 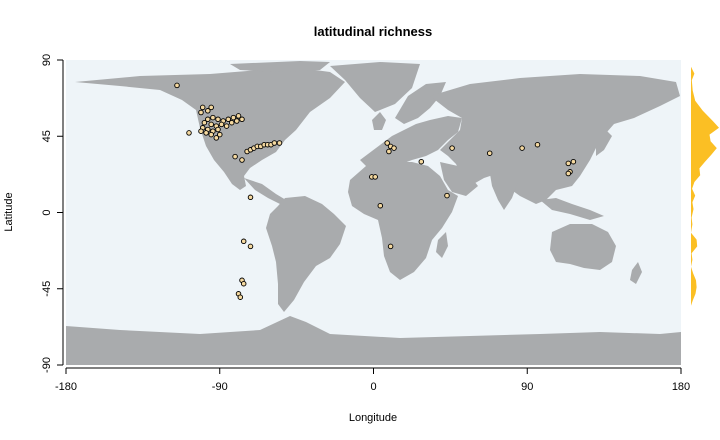 I want to click on landmass-europe, so click(x=411, y=142).